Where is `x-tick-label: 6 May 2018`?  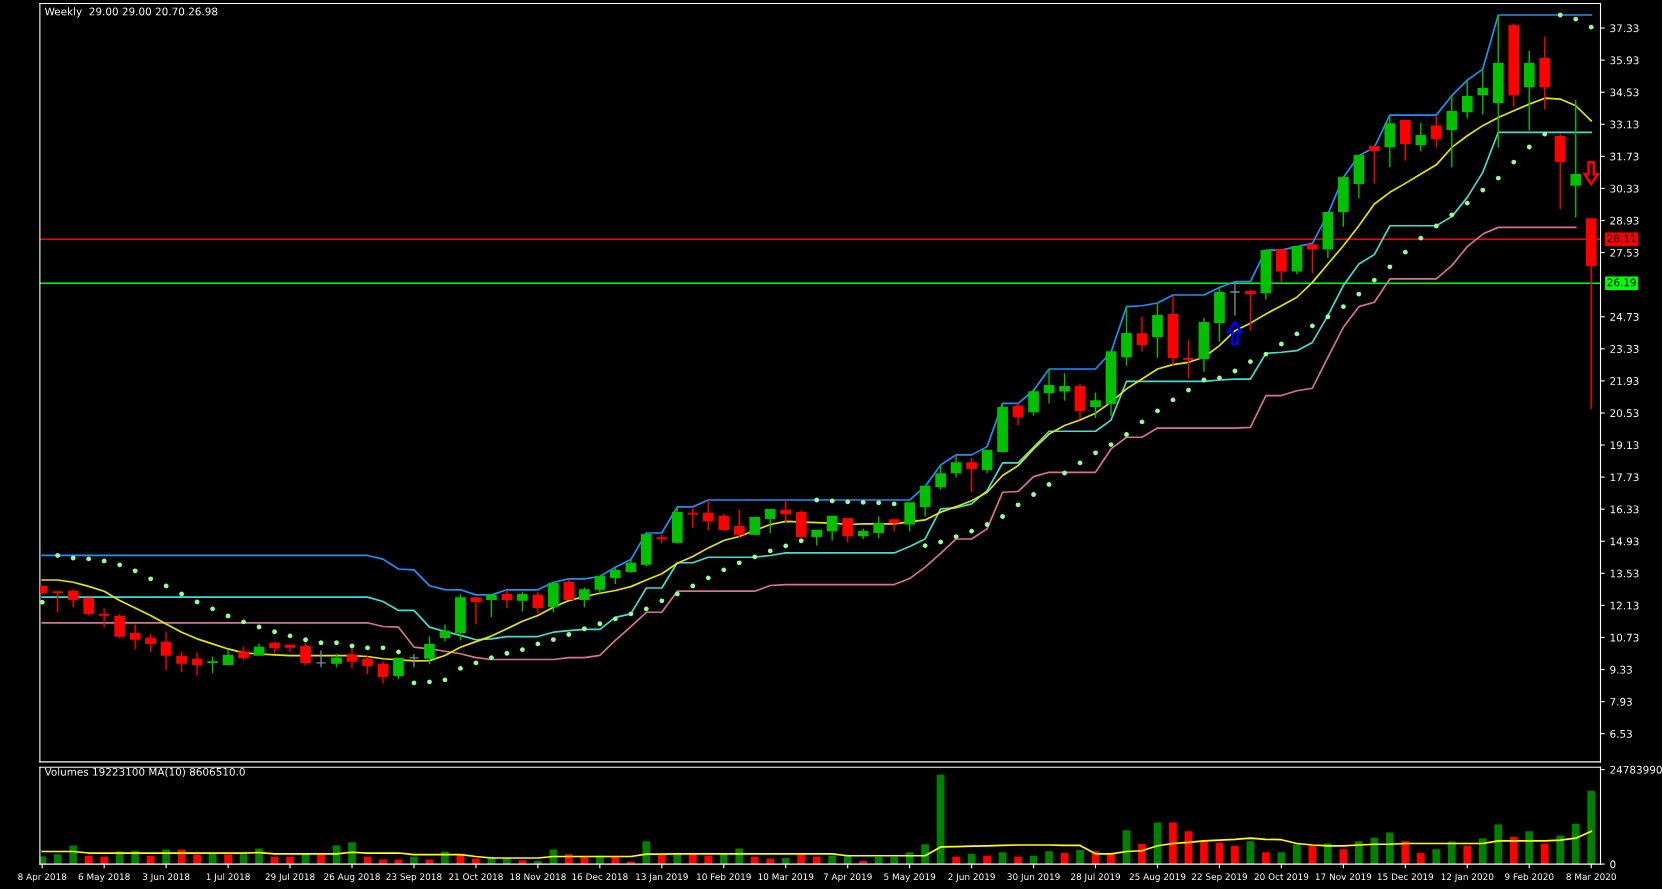
x-tick-label: 6 May 2018 is located at coordinates (104, 877).